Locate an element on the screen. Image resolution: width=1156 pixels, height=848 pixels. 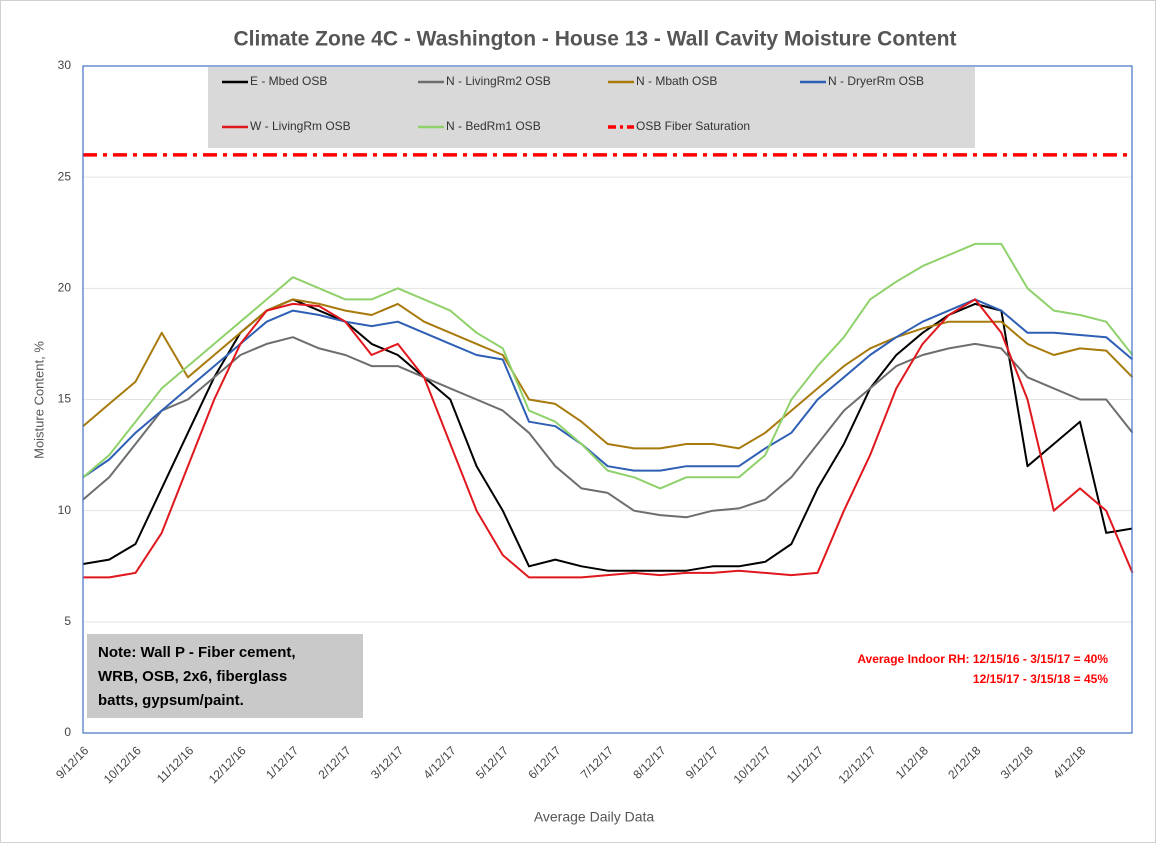
y-tick-label: 15 is located at coordinates (65, 399).